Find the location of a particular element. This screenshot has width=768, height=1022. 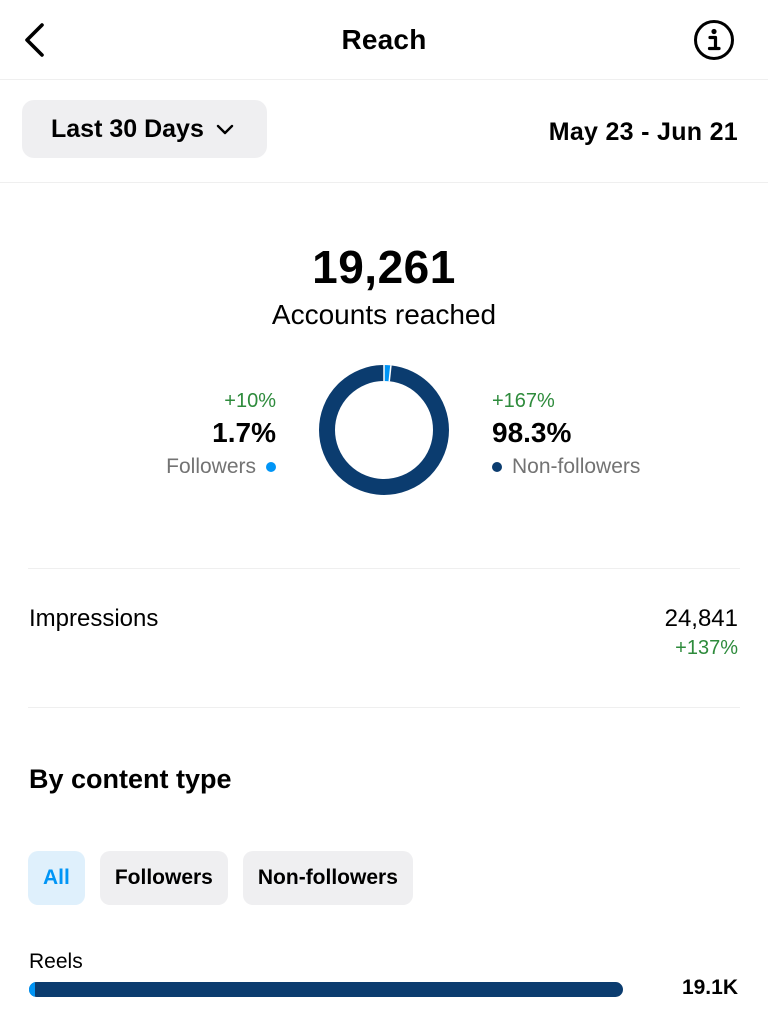

info-button is located at coordinates (714, 40).